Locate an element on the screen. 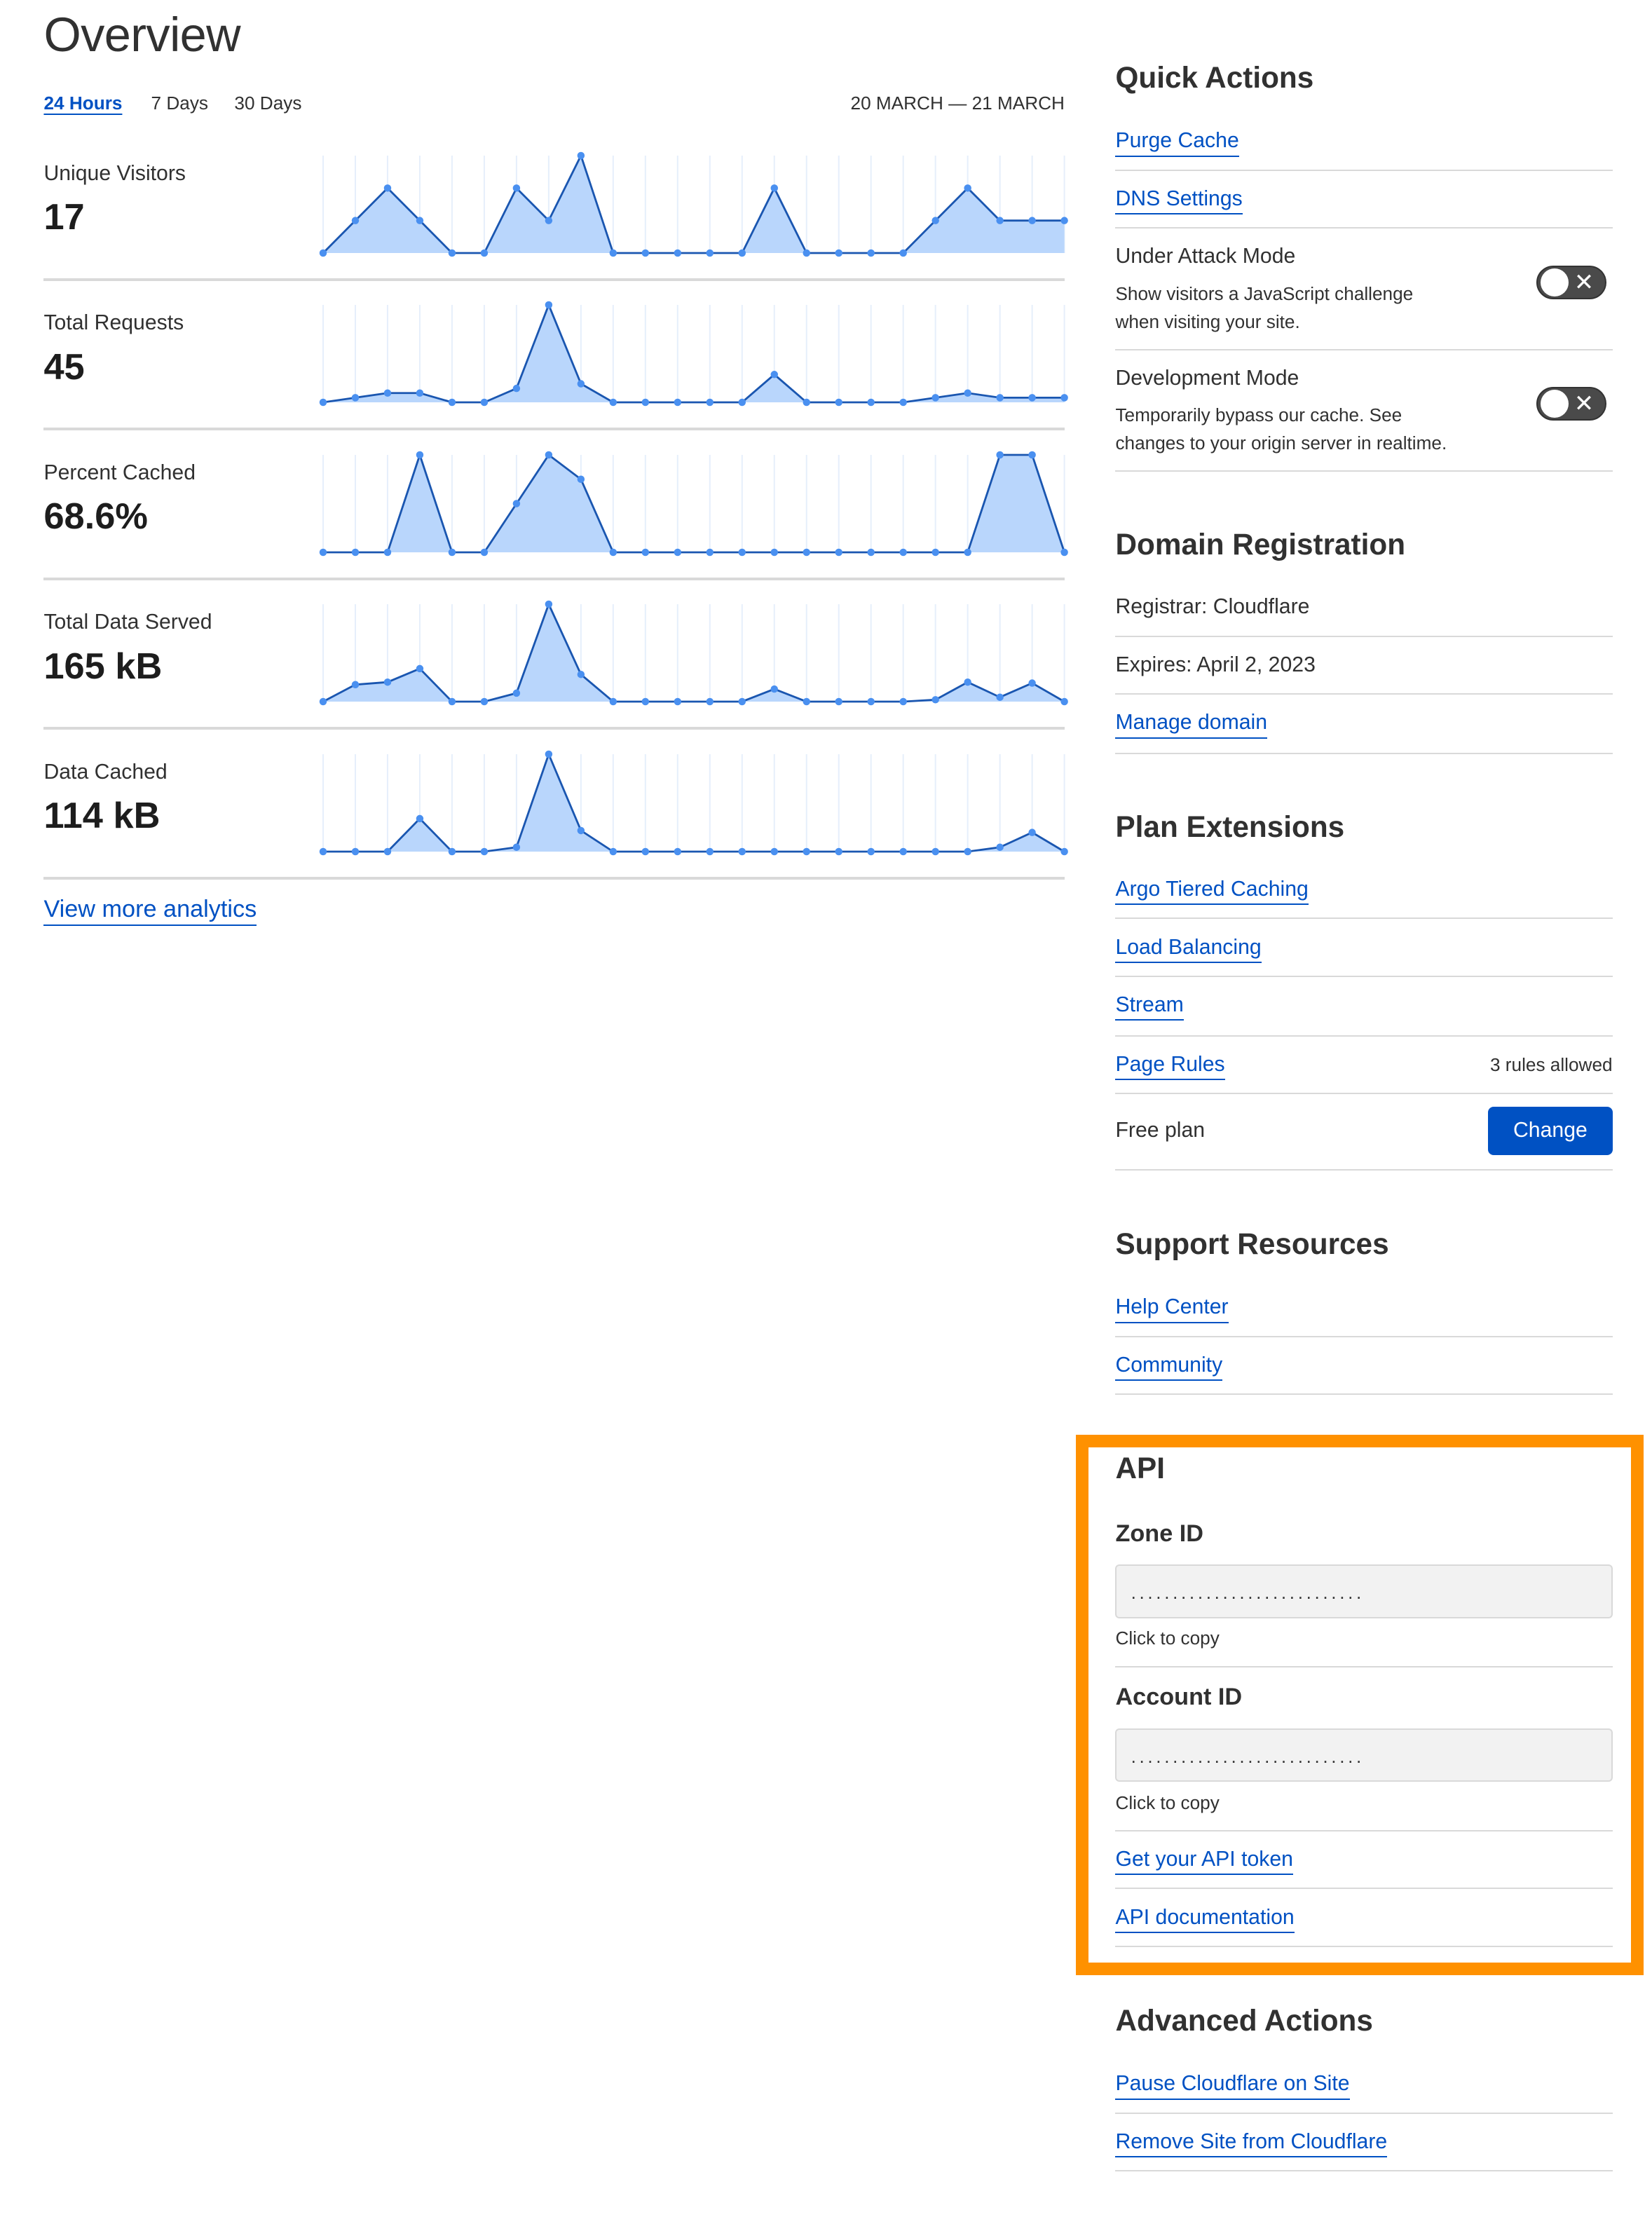  community-link: Community is located at coordinates (1169, 1367).